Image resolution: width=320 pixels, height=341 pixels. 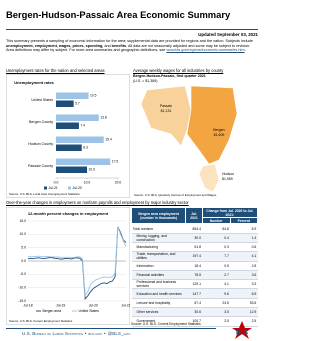 I want to click on table-row: Financial activities 78.5 2.7 3.6, so click(x=194, y=275).